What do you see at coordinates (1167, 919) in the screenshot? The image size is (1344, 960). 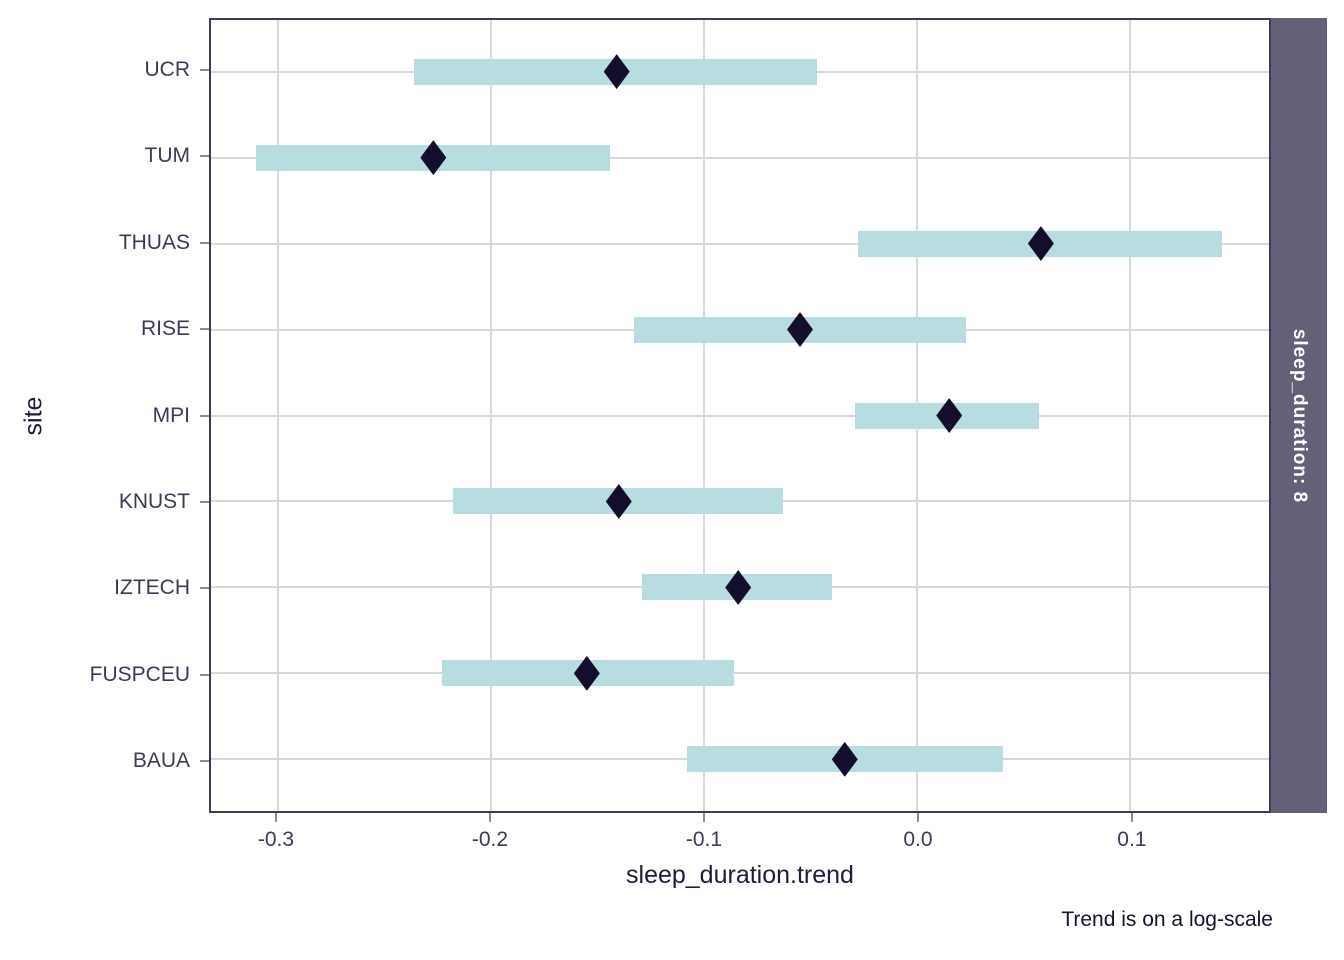 I see `caption-note: Trend is on a log-scale` at bounding box center [1167, 919].